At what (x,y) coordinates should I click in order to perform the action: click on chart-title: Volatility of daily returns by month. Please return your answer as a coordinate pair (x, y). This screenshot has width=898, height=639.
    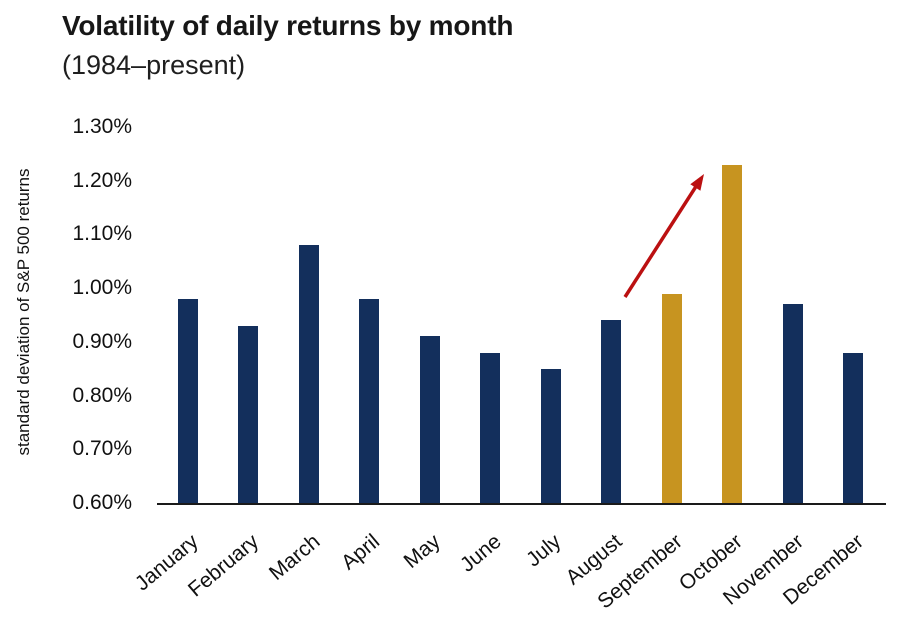
    Looking at the image, I should click on (288, 25).